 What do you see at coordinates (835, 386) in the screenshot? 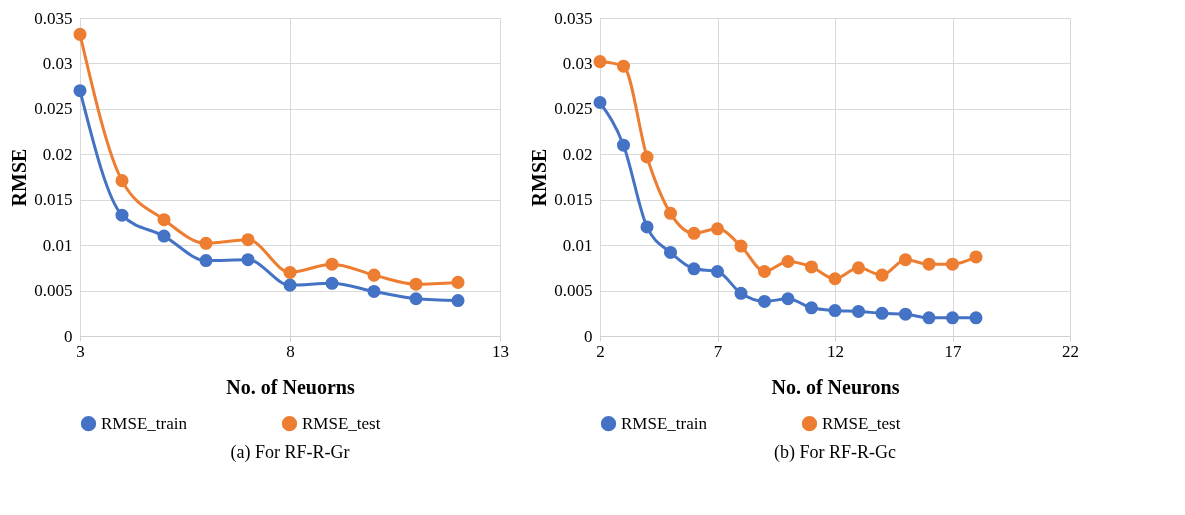
I see `x-axis-title: No. of Neurons` at bounding box center [835, 386].